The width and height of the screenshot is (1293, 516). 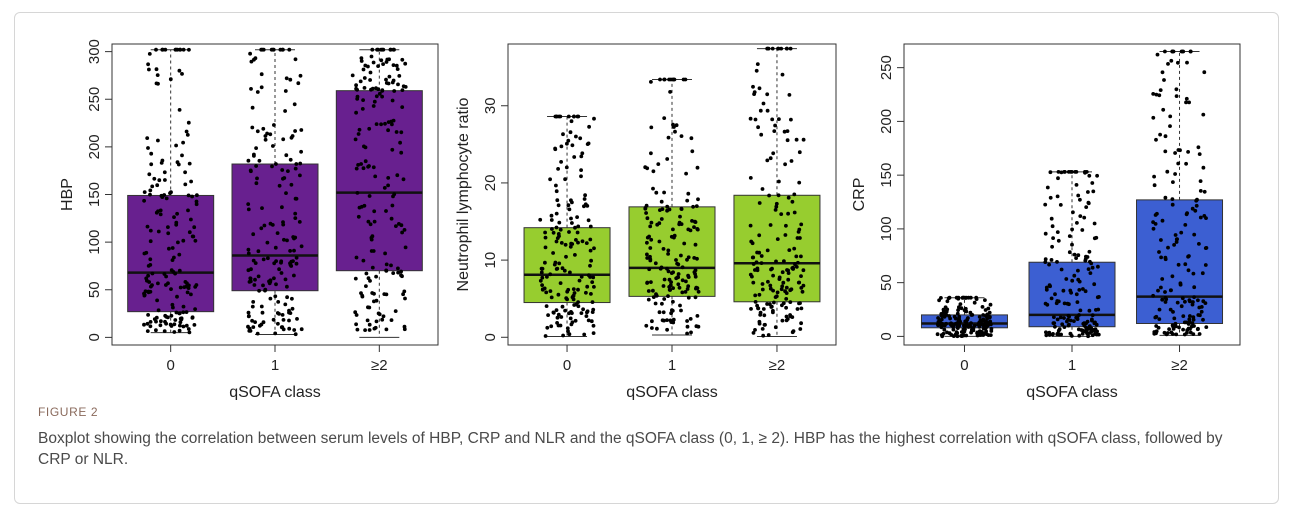 I want to click on y-tick-label: 250, so click(x=94, y=99).